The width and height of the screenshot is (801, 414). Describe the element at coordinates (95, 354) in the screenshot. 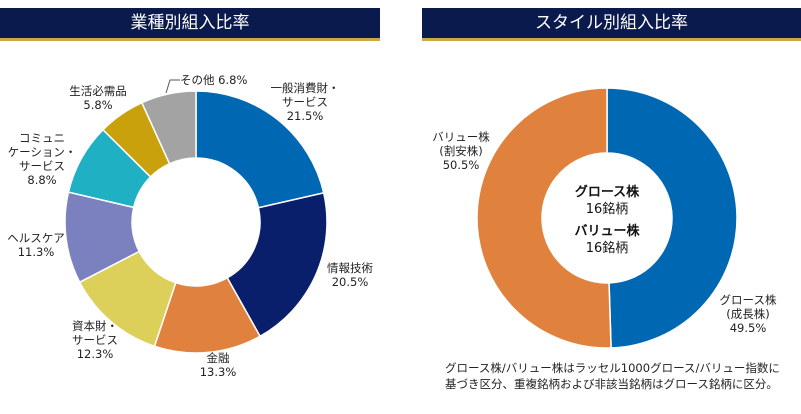

I see `sector-value-text: 12.3%` at that location.